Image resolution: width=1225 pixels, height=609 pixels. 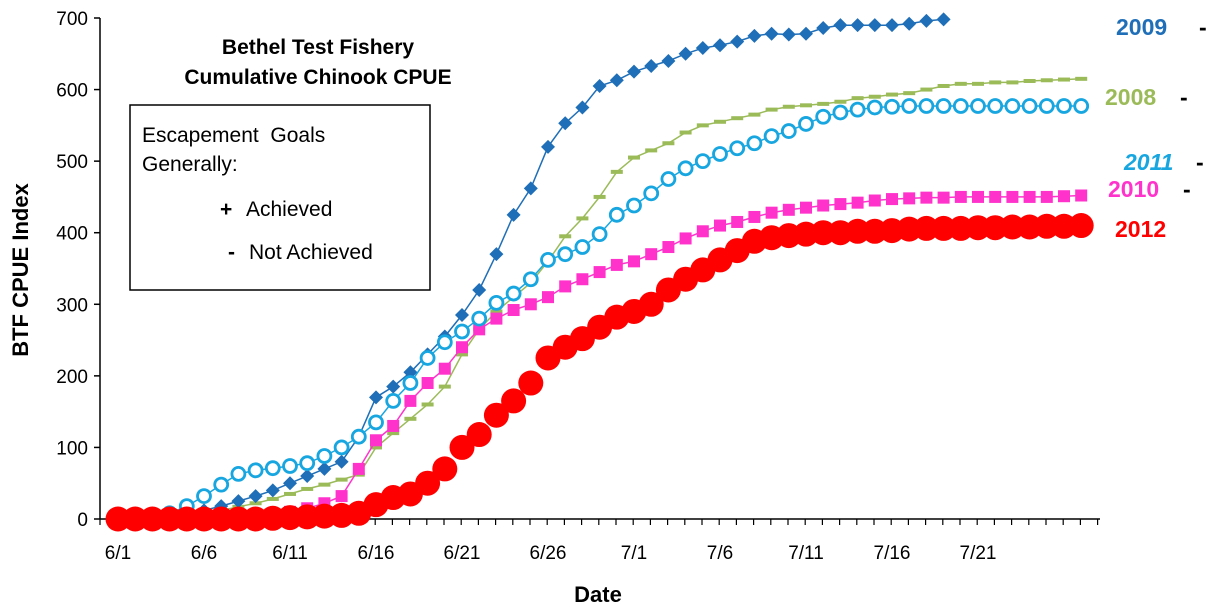 What do you see at coordinates (20, 269) in the screenshot?
I see `y-axis-title: BTF CPUE Index` at bounding box center [20, 269].